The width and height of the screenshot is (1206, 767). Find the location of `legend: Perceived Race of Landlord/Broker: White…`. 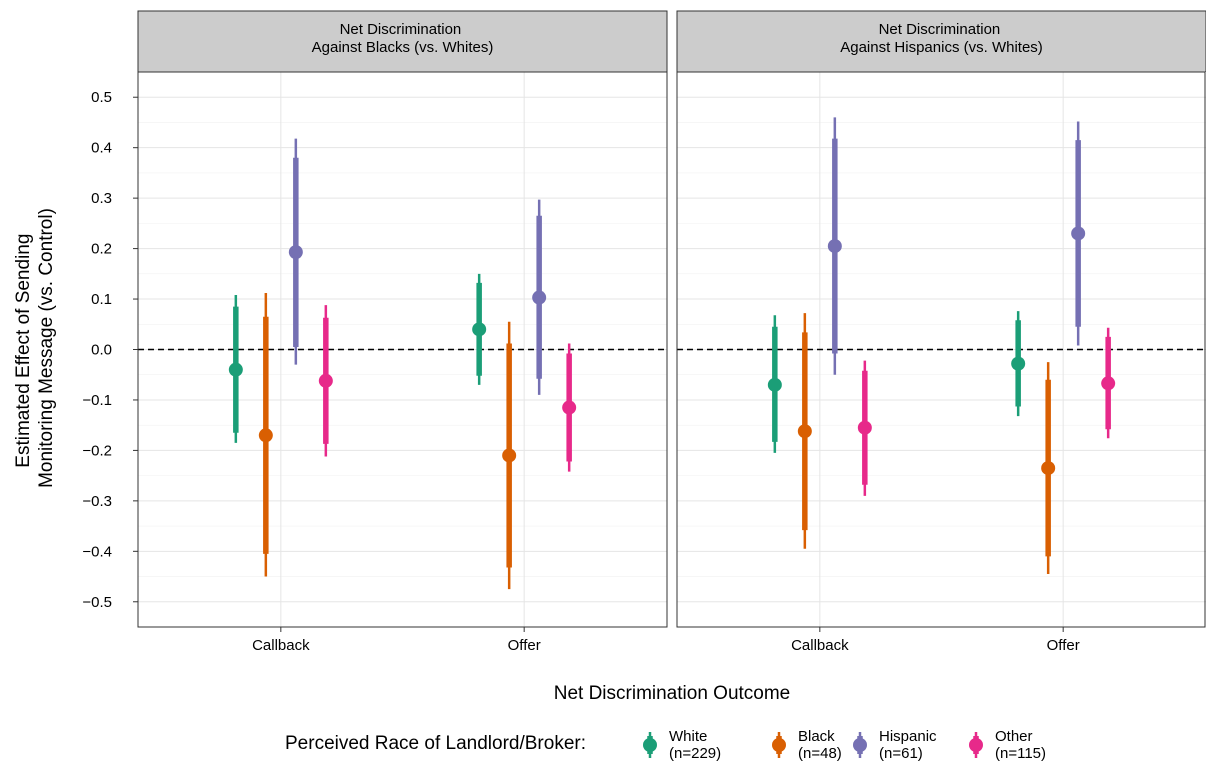

legend: Perceived Race of Landlord/Broker: White… is located at coordinates (665, 745).